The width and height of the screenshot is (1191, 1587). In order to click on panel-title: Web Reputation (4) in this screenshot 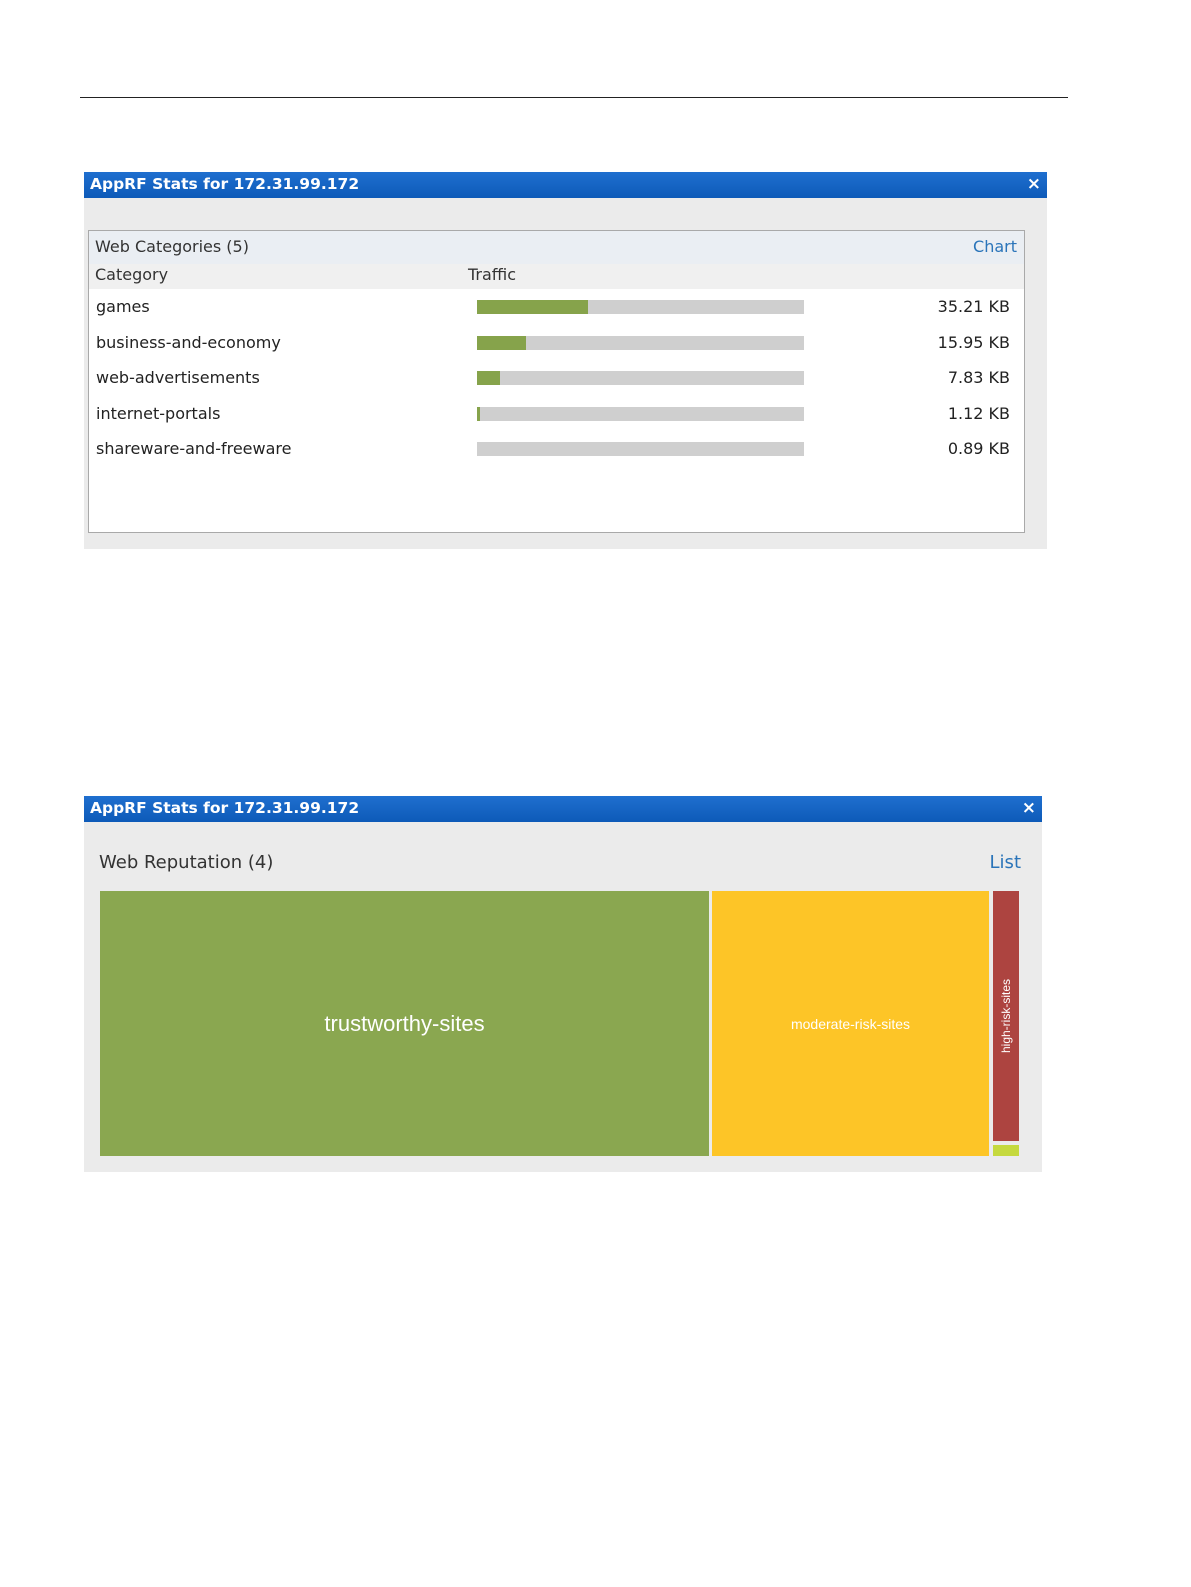, I will do `click(186, 862)`.